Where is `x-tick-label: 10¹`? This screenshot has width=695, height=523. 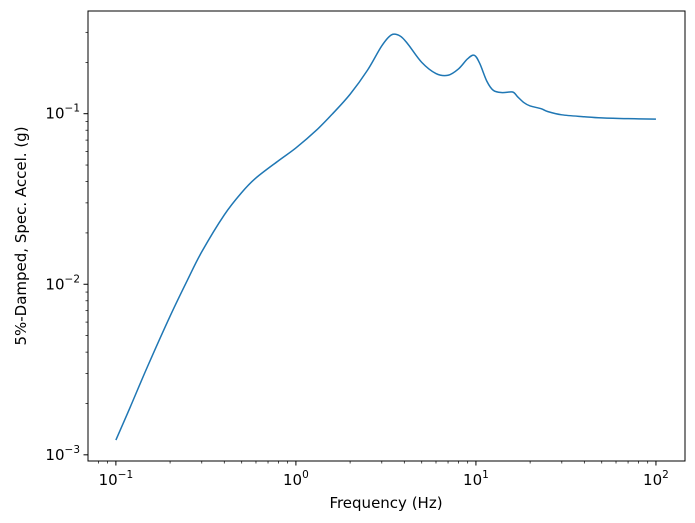
x-tick-label: 10¹ is located at coordinates (476, 479).